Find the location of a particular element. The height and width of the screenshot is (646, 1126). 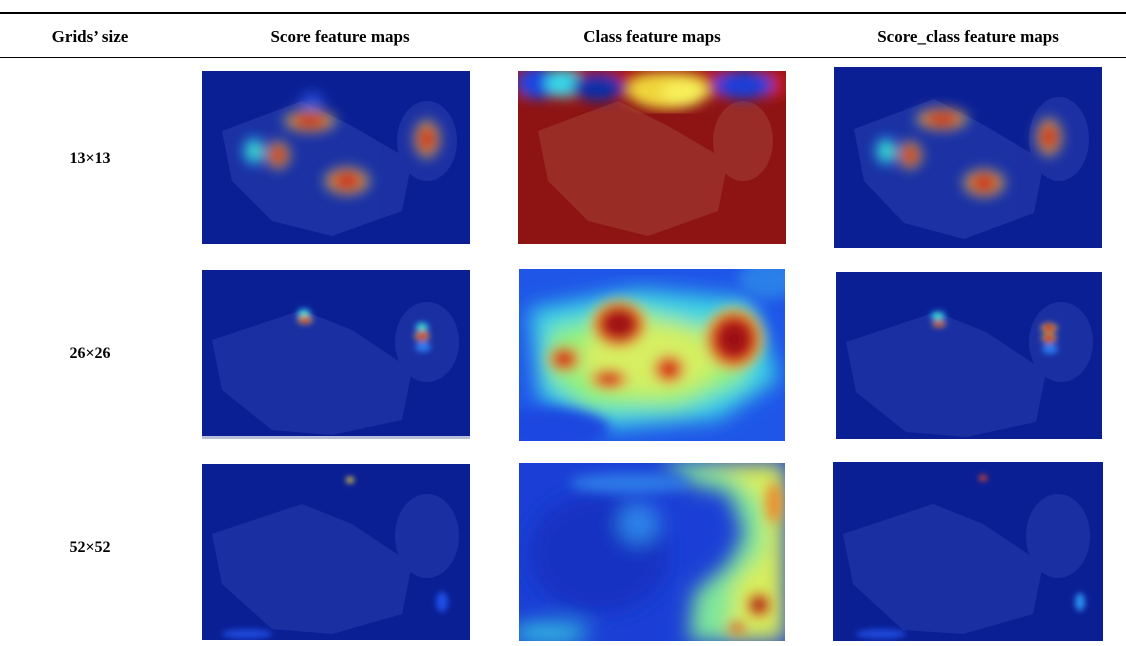

score-feature-map-13x13 is located at coordinates (336, 157).